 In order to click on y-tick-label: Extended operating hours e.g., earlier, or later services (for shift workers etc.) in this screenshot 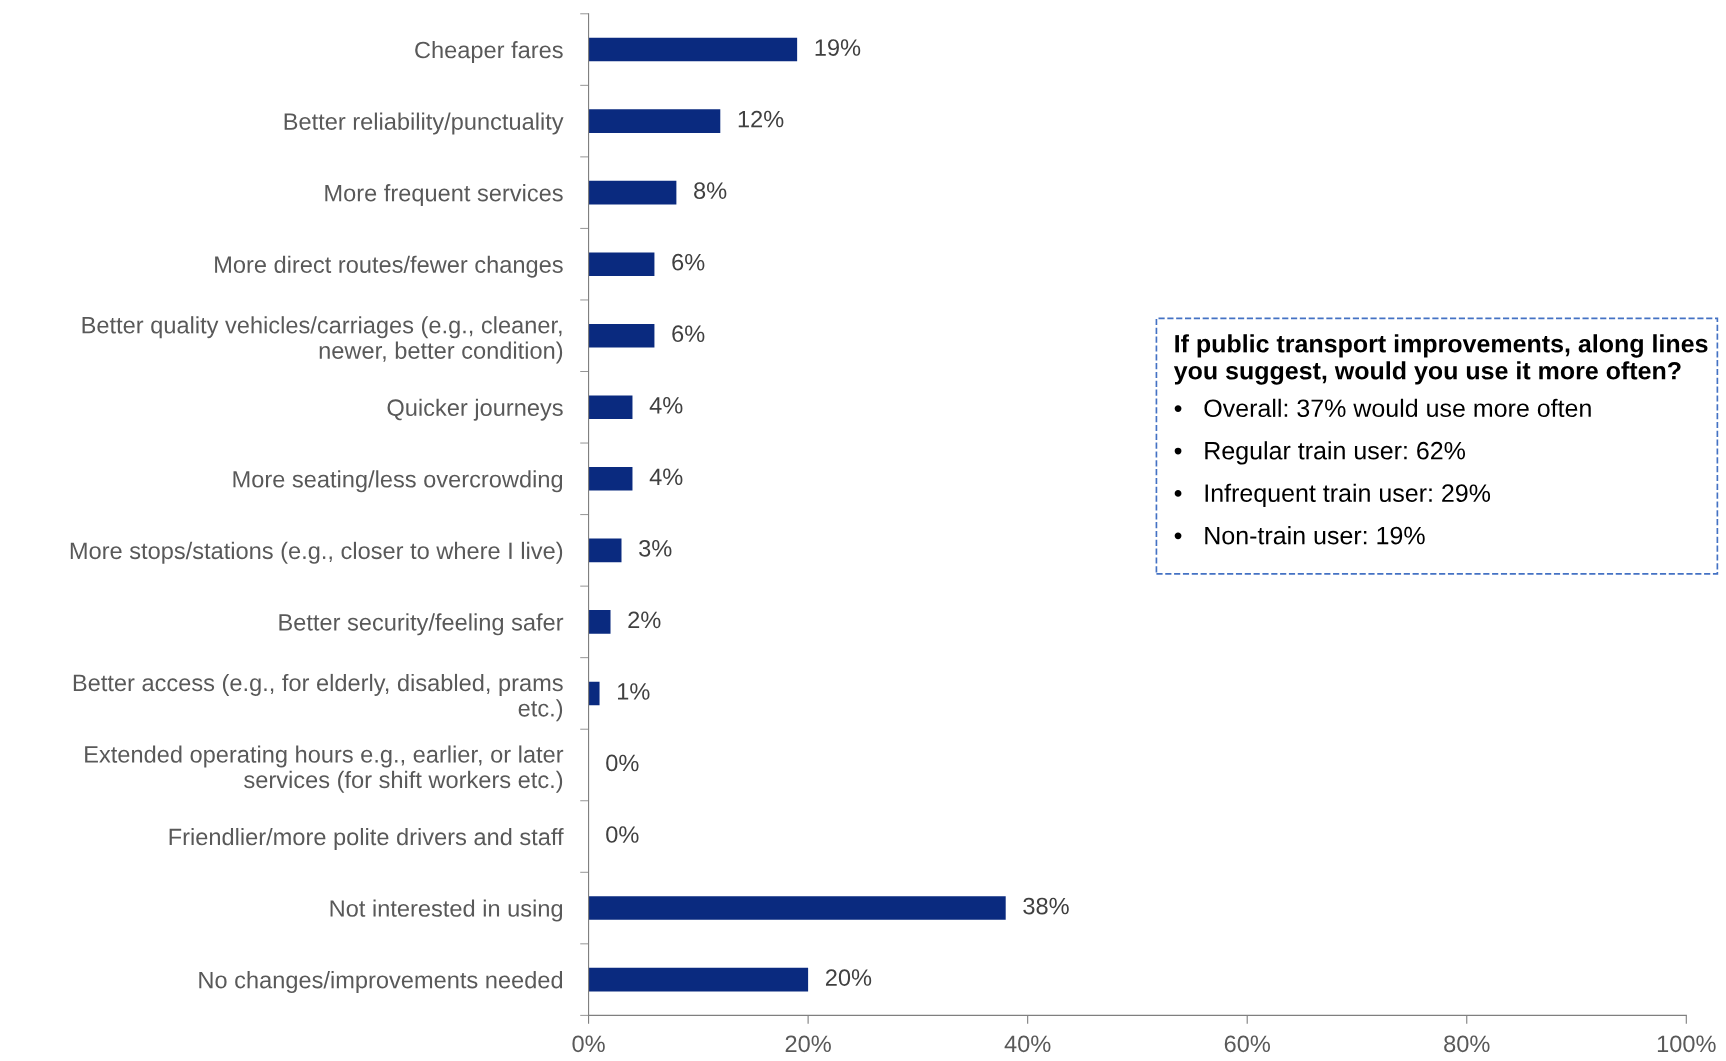, I will do `click(324, 769)`.